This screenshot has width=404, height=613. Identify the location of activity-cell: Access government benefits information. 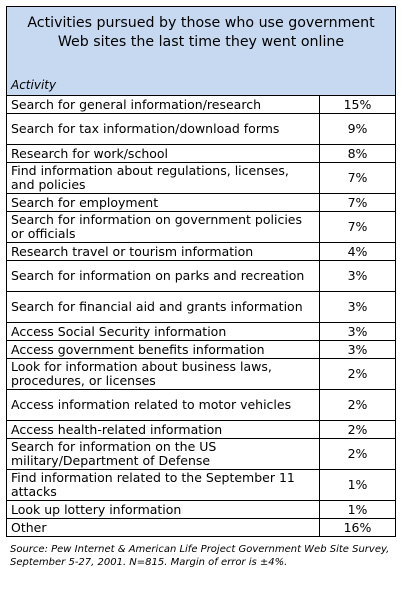
(163, 350).